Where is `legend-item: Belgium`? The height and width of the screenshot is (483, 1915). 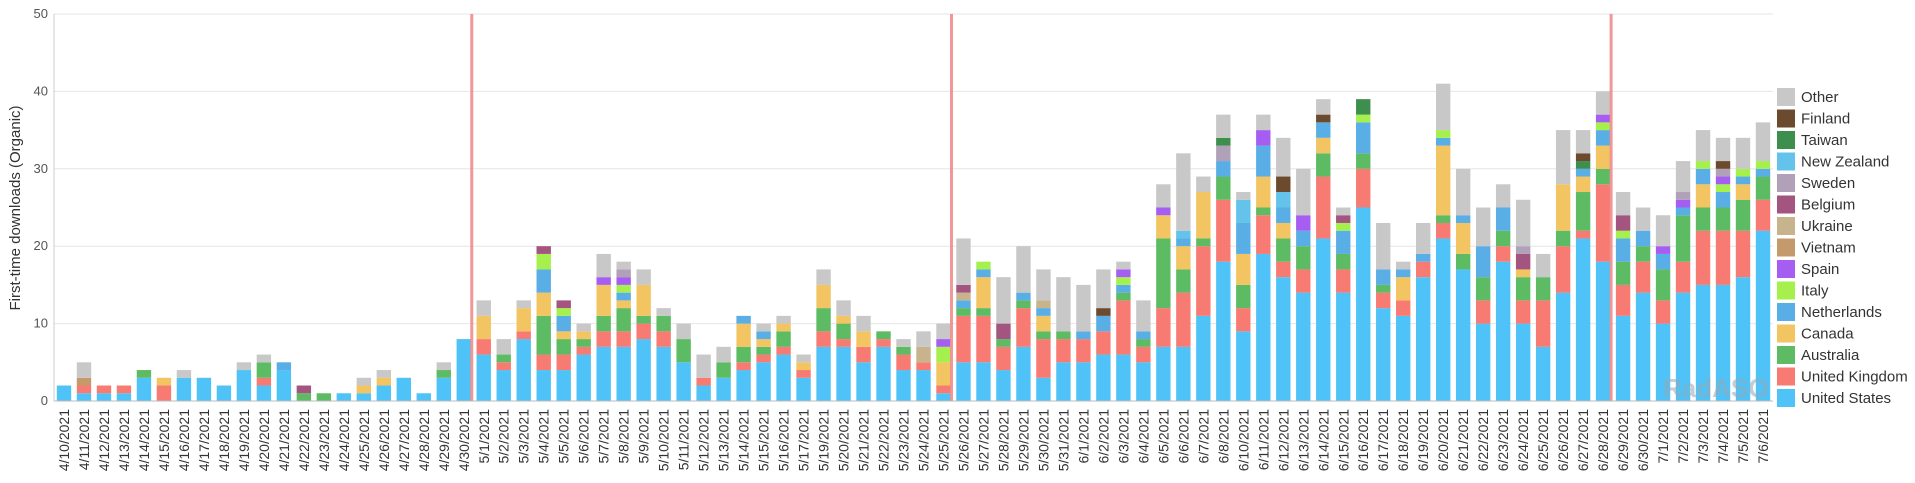 legend-item: Belgium is located at coordinates (1816, 204).